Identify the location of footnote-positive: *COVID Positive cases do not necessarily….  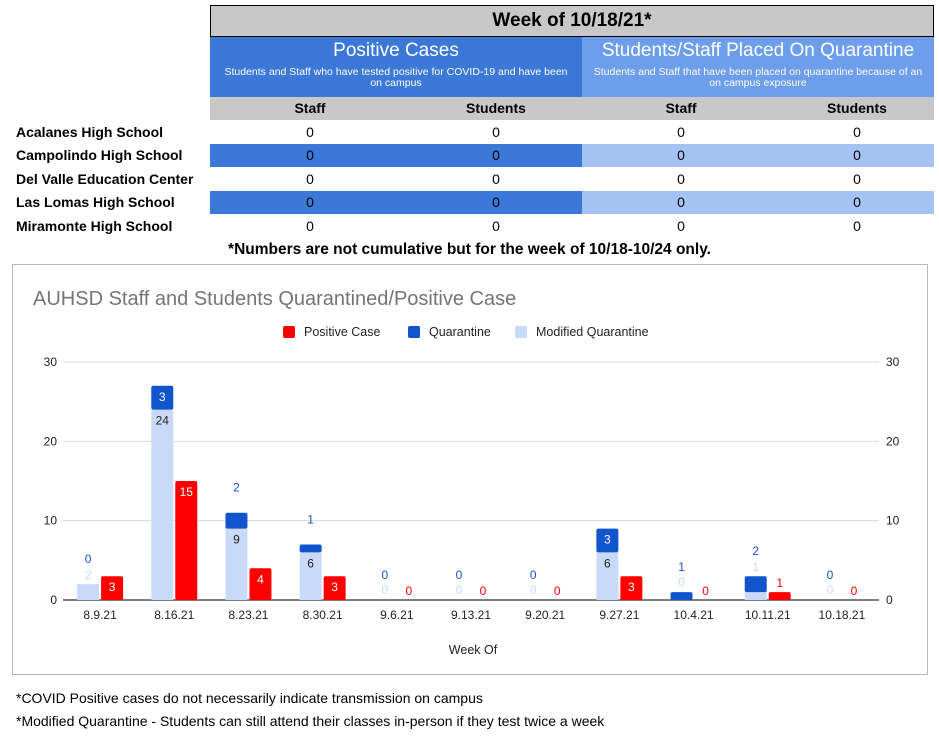
(249, 698).